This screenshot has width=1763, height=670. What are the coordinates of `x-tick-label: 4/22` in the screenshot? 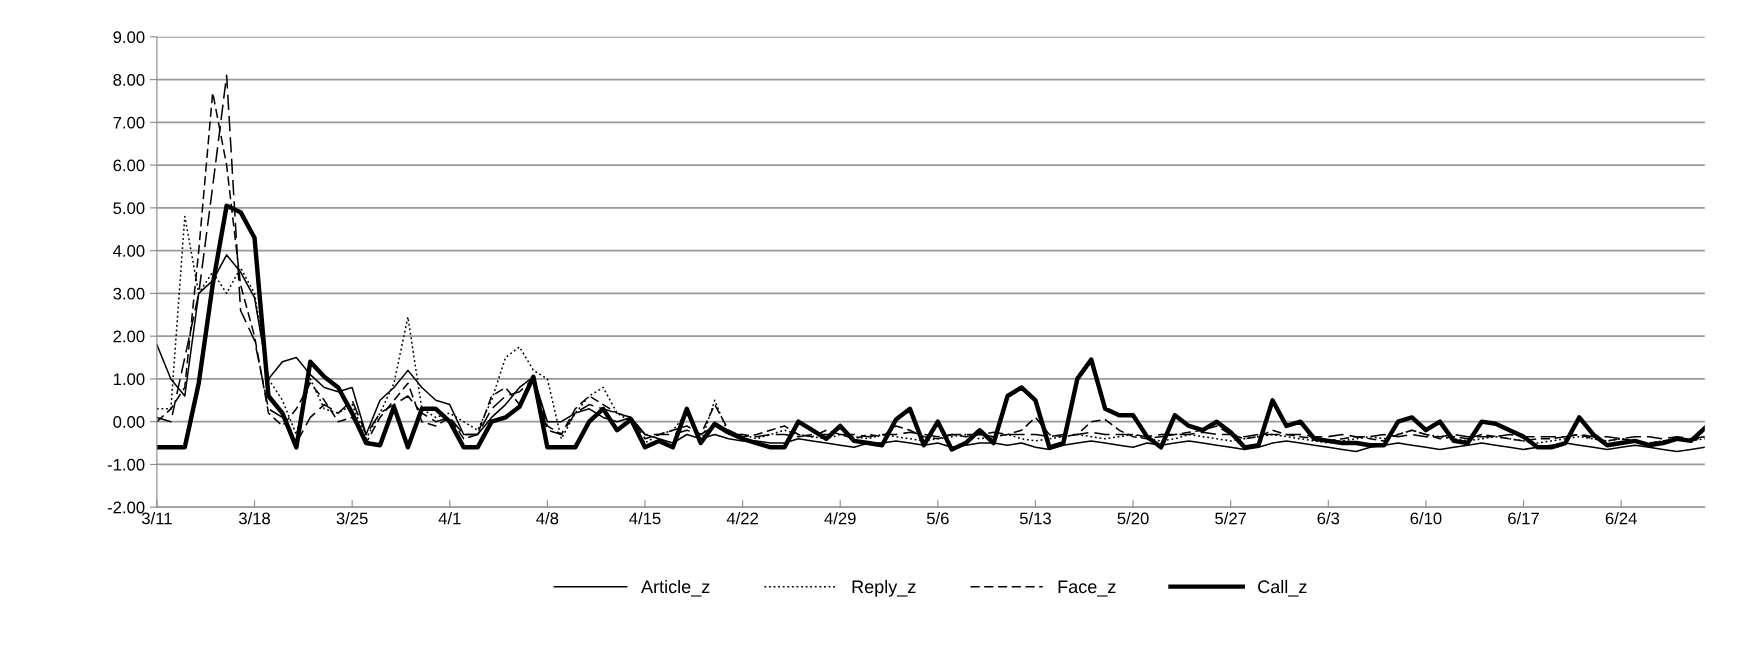 It's located at (742, 518).